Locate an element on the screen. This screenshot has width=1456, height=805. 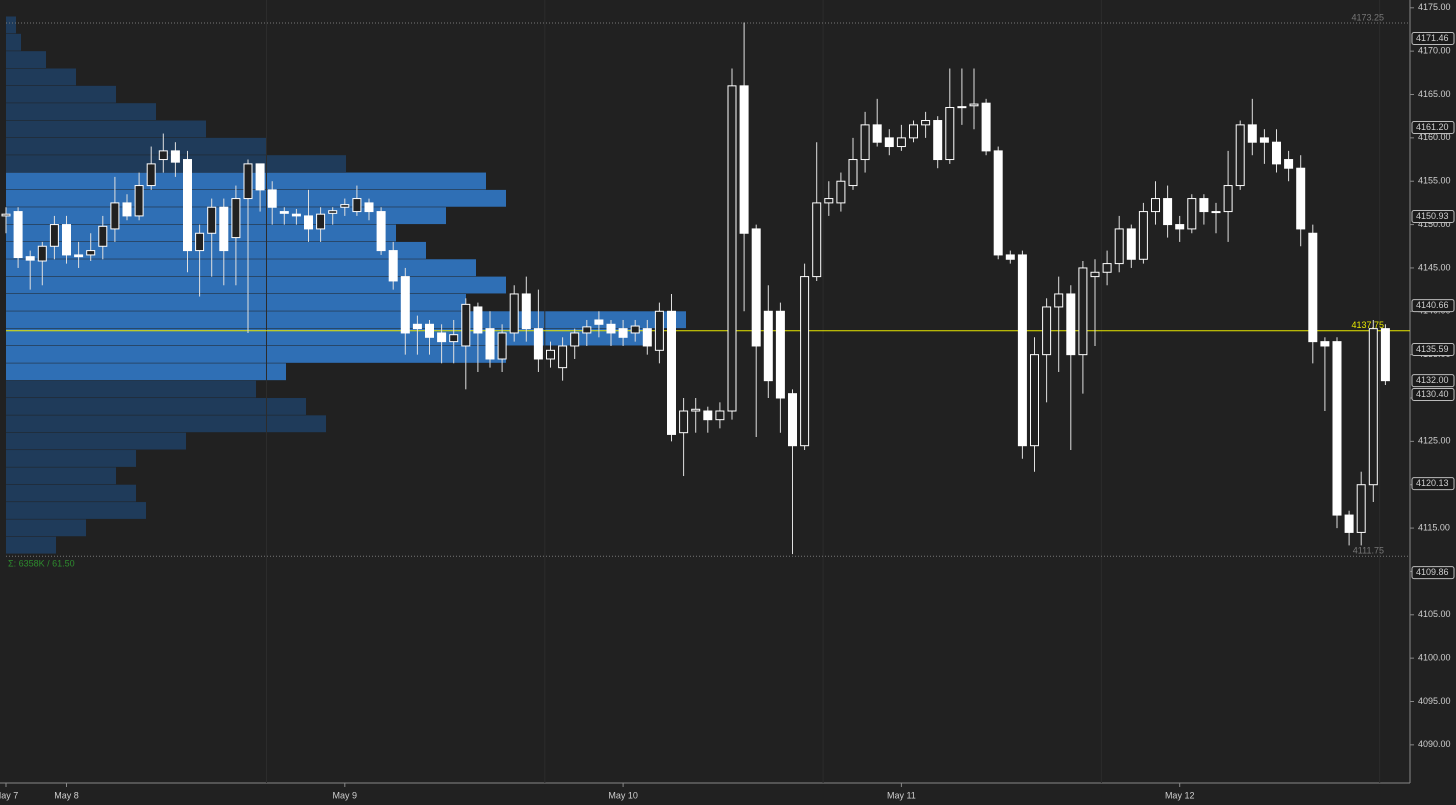
y-tick-label: 4105.00 is located at coordinates (1434, 614).